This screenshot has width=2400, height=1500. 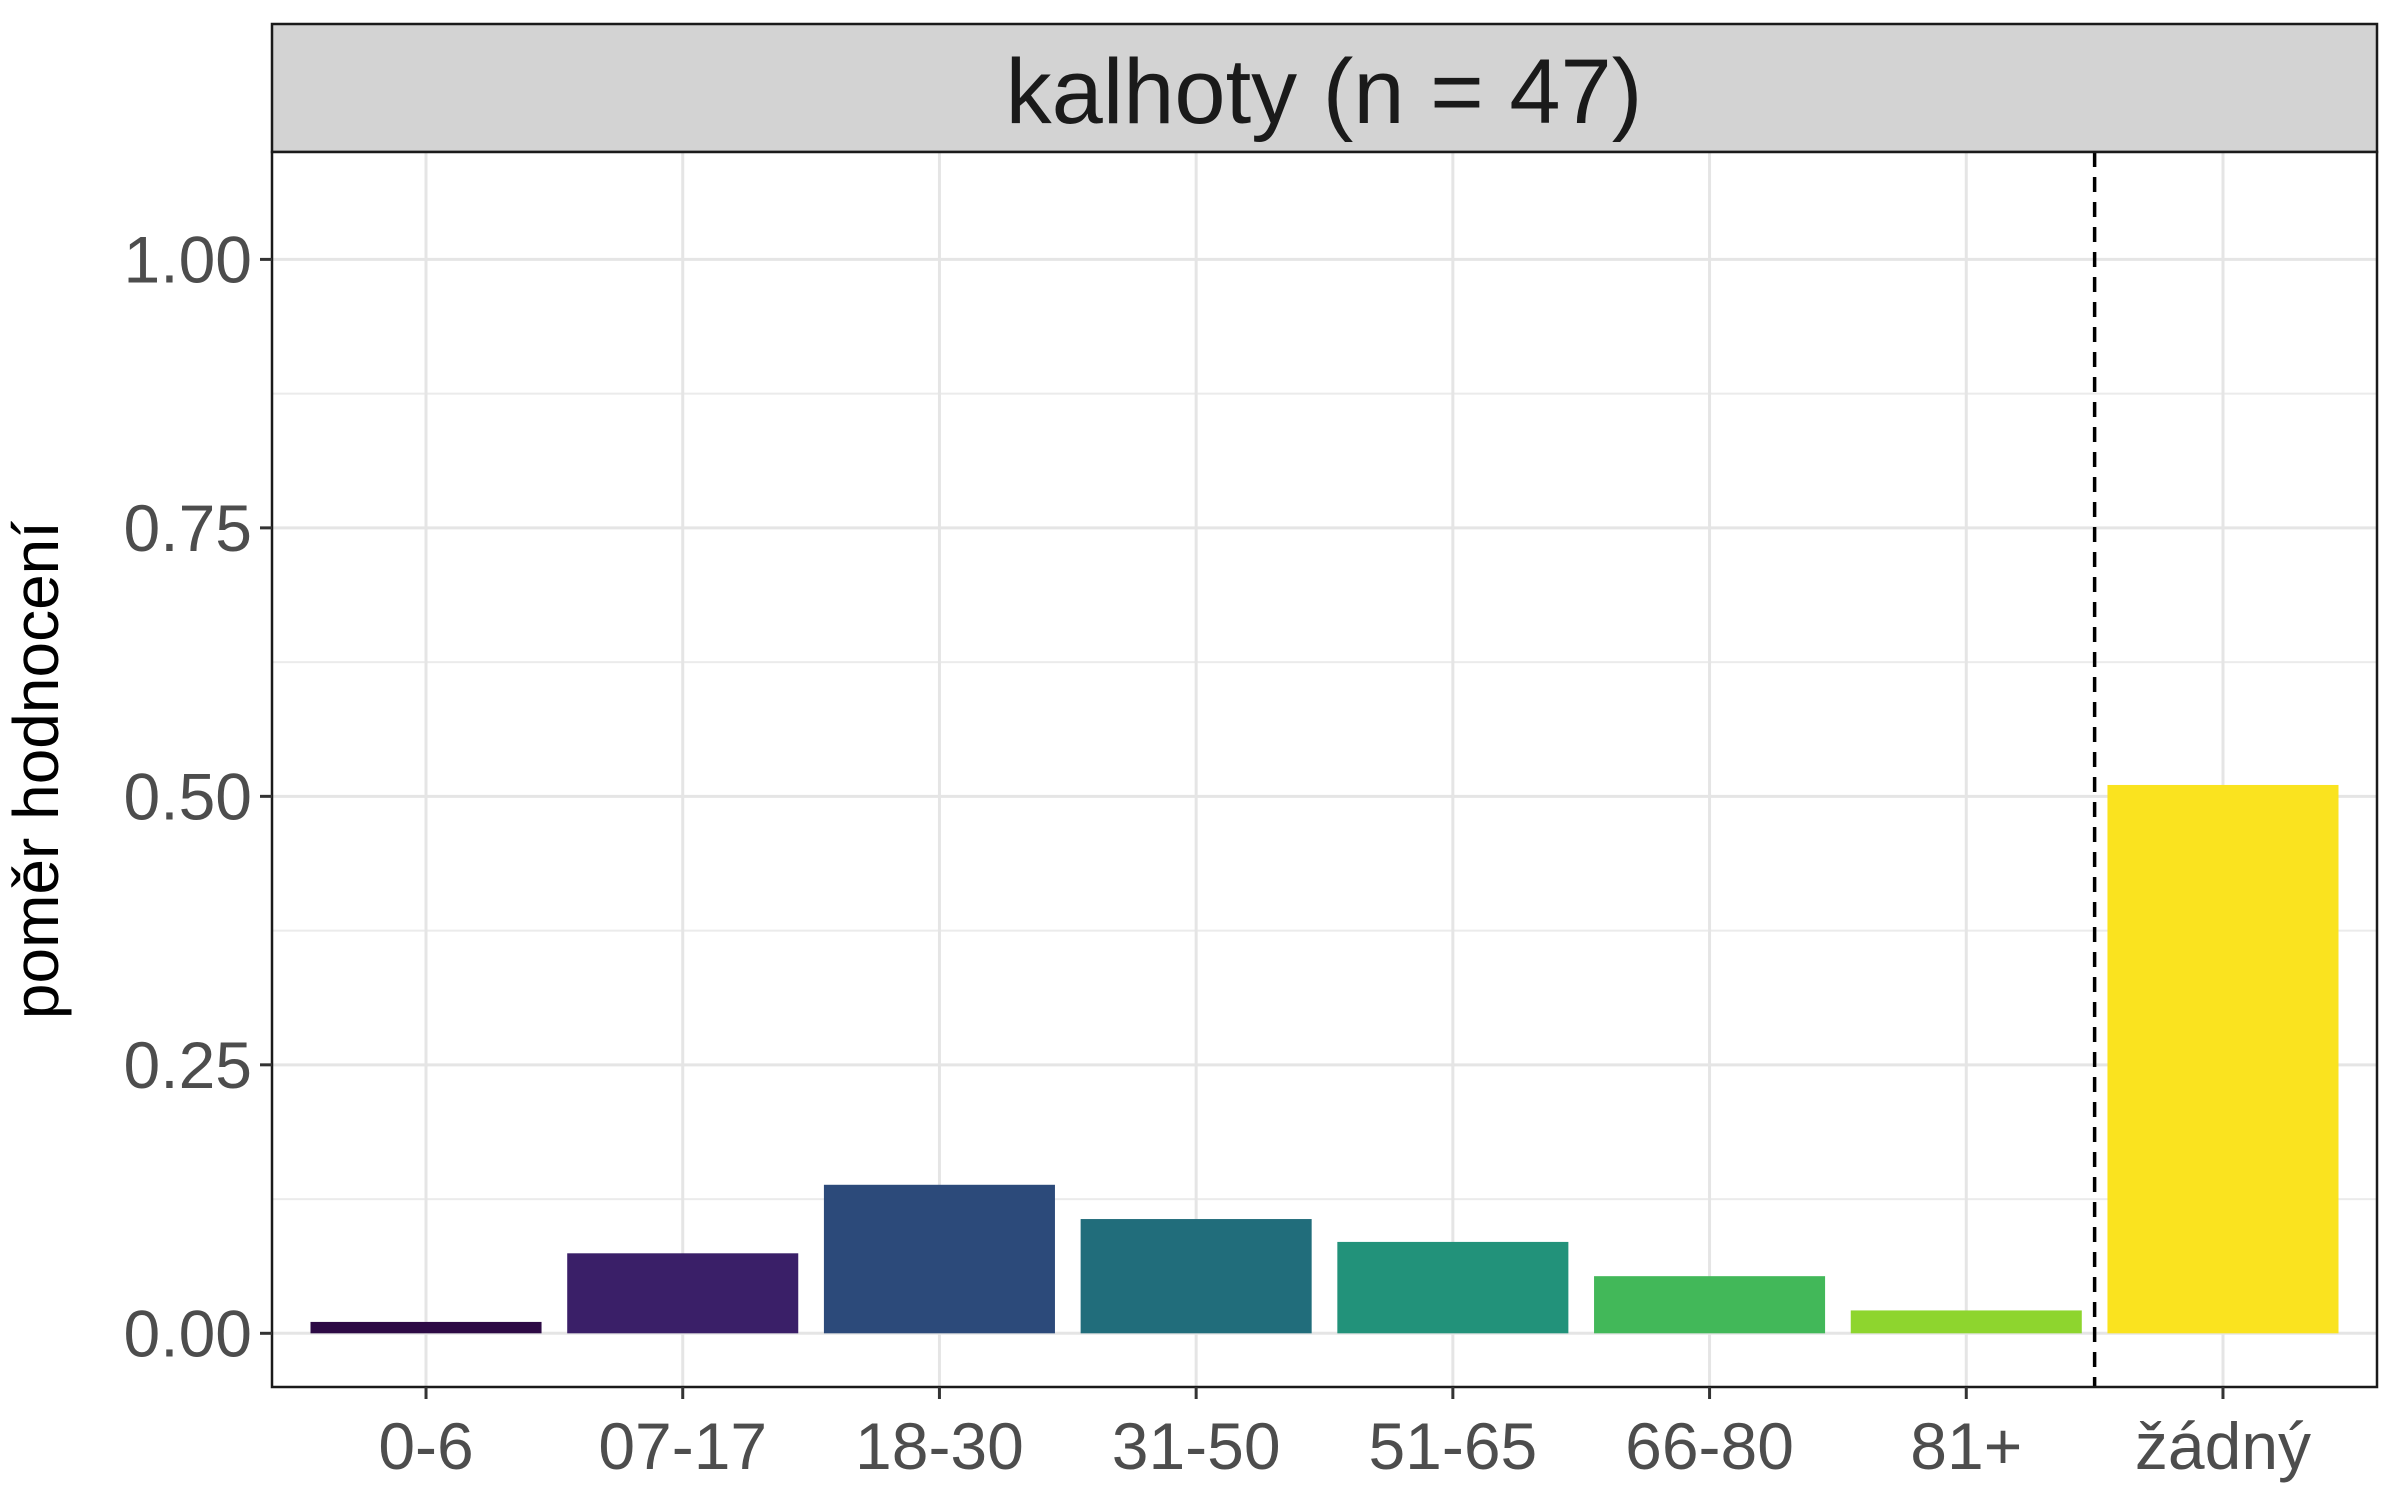 What do you see at coordinates (1324, 92) in the screenshot?
I see `chart-title: kalhoty (n = 47)` at bounding box center [1324, 92].